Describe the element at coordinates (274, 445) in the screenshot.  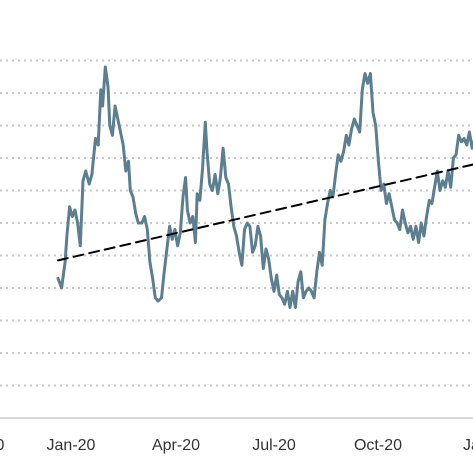
I see `x-tick-label: Jul-20` at that location.